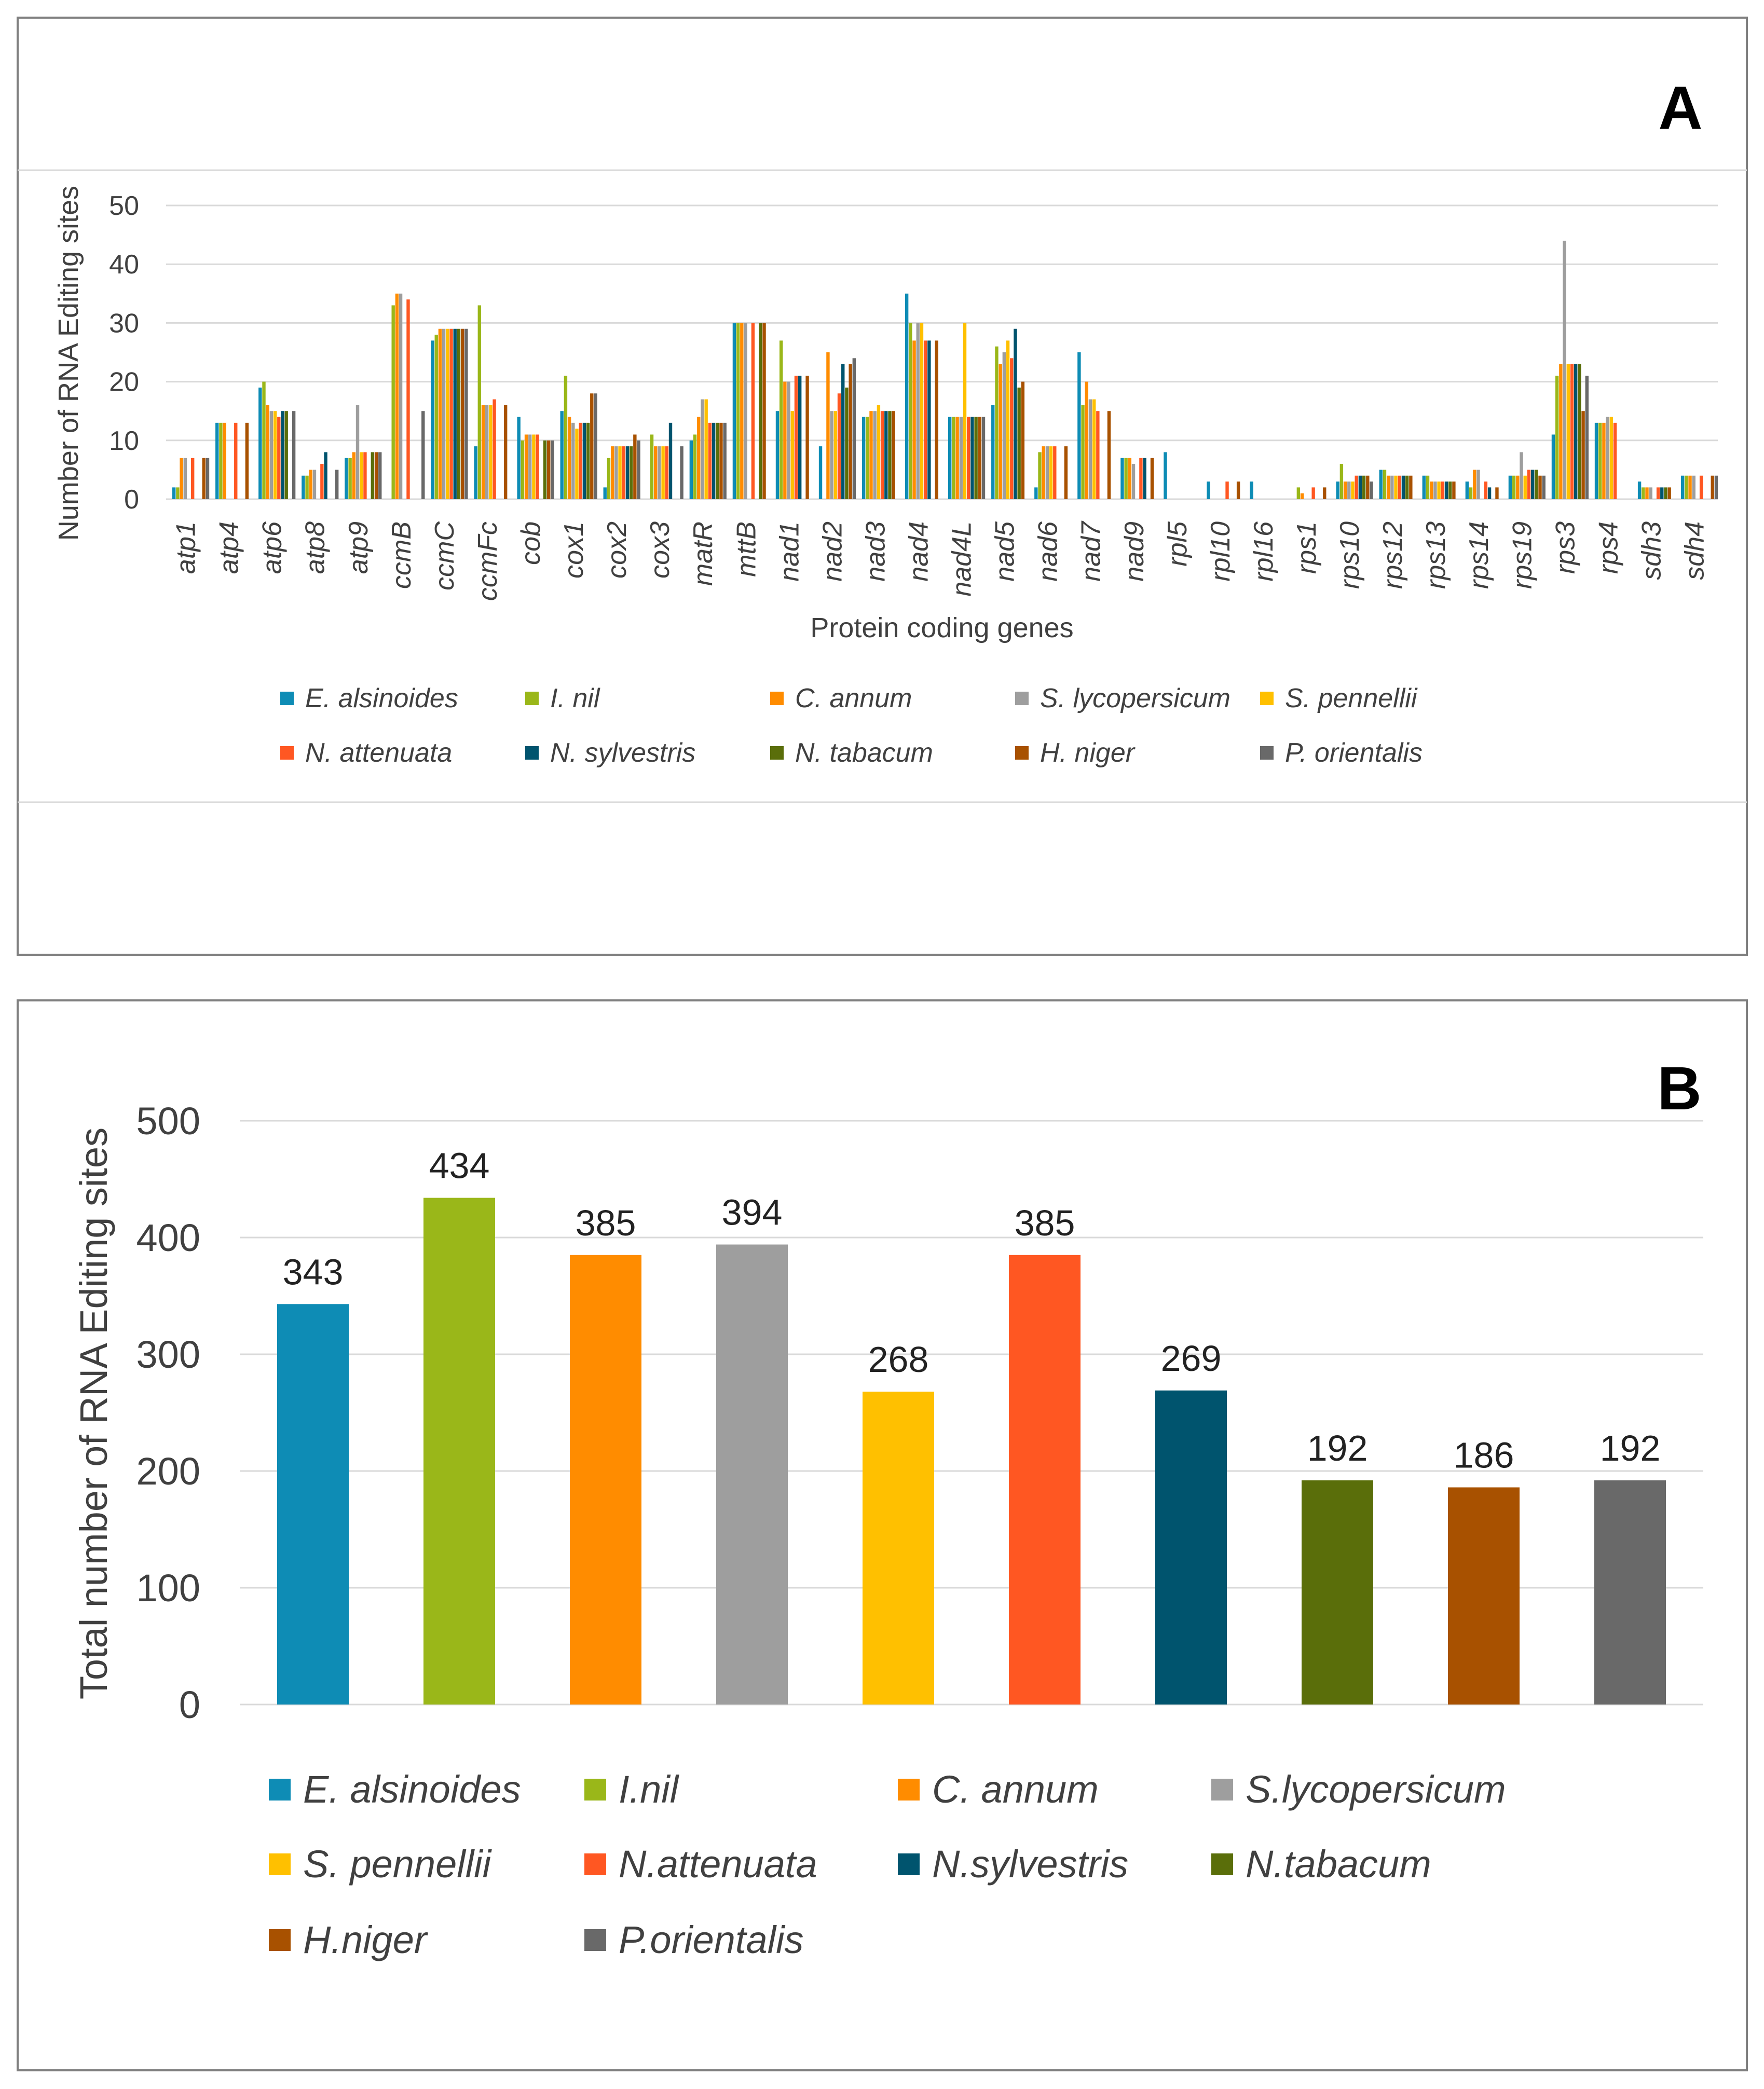  What do you see at coordinates (359, 547) in the screenshot?
I see `panel-a-x-tick-label: atp9` at bounding box center [359, 547].